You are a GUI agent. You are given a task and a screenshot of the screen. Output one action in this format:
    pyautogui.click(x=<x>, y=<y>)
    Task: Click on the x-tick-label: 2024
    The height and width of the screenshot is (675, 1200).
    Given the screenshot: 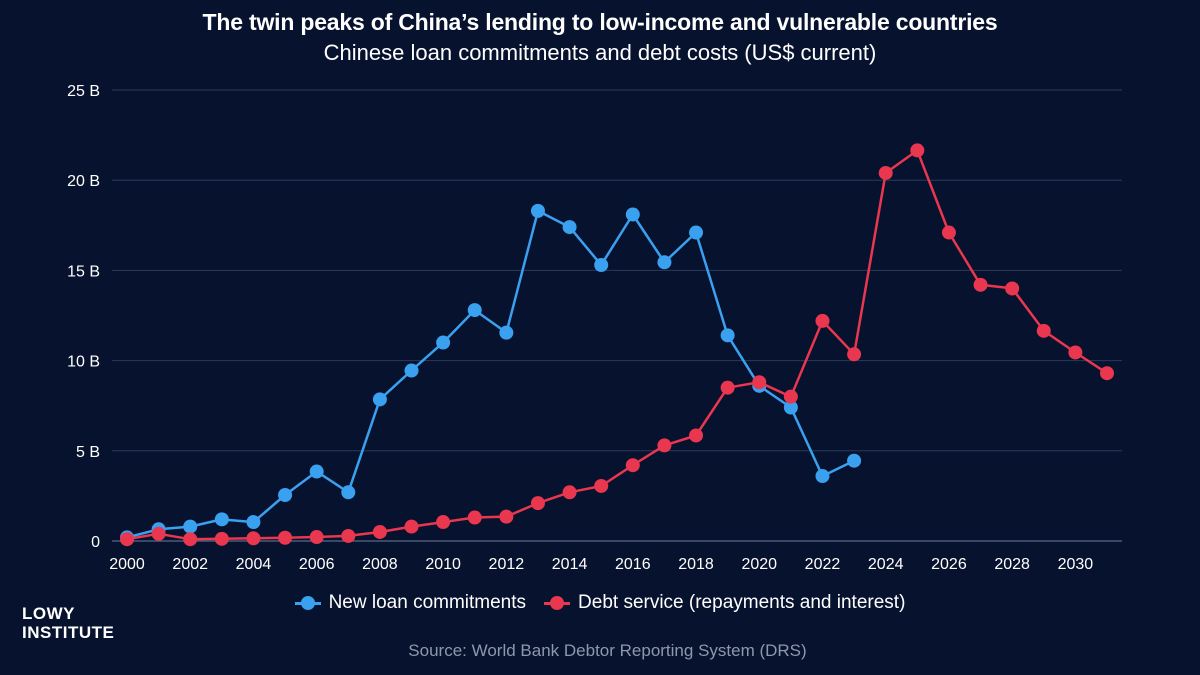 What is the action you would take?
    pyautogui.click(x=886, y=564)
    